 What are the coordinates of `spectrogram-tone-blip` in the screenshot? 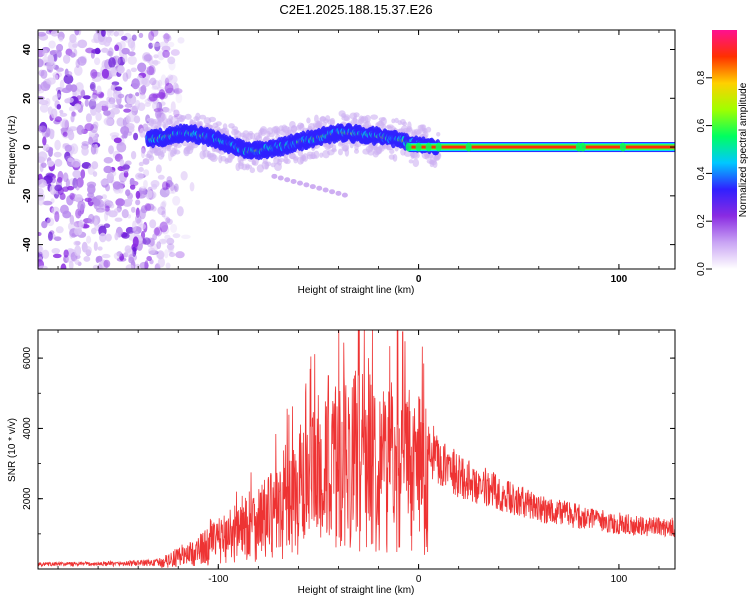 It's located at (418, 147).